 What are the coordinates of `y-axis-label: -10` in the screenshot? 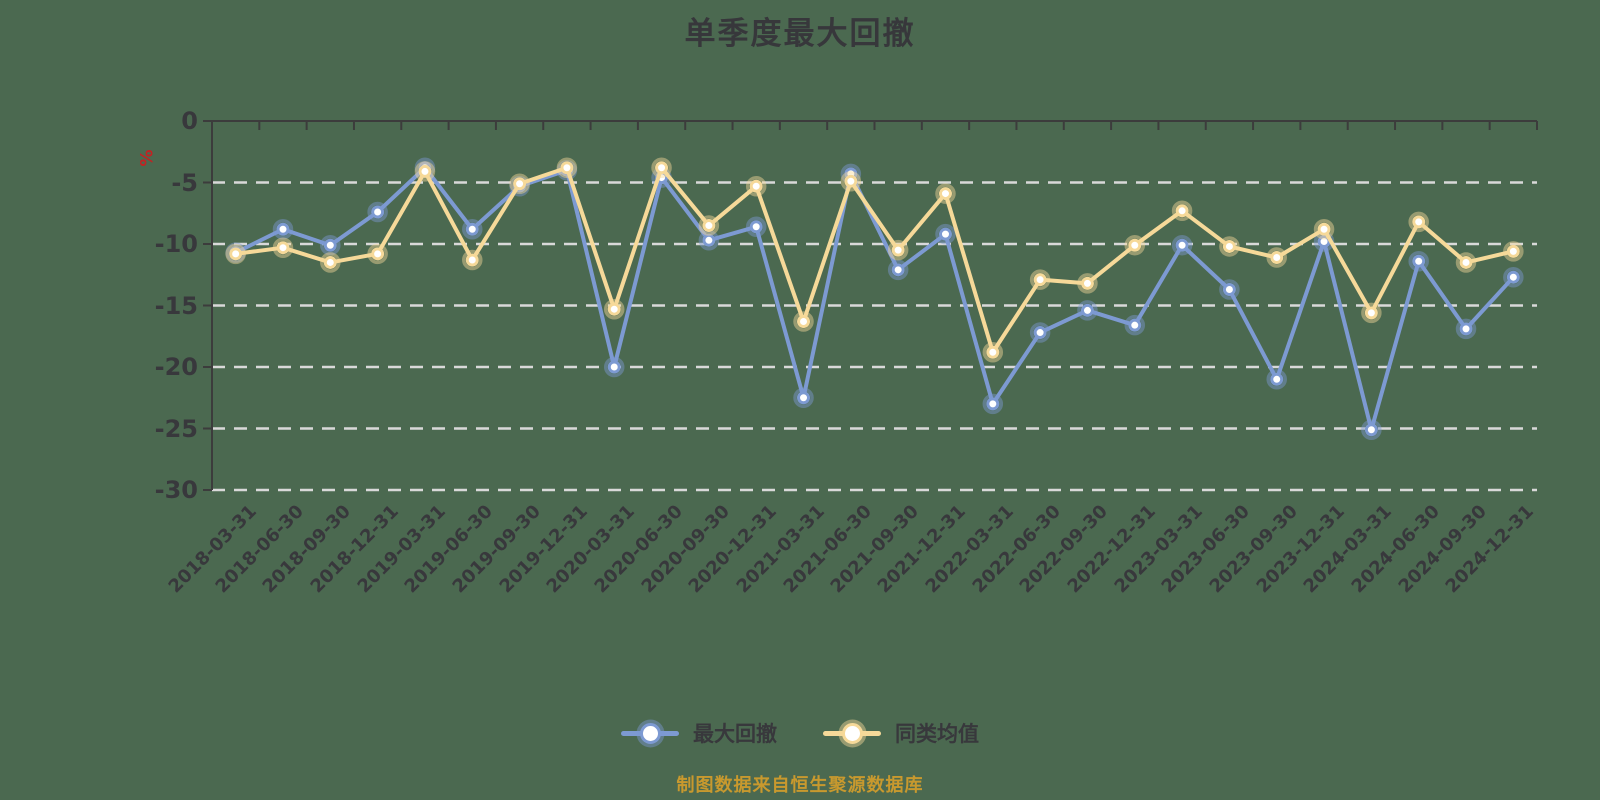 It's located at (176, 244).